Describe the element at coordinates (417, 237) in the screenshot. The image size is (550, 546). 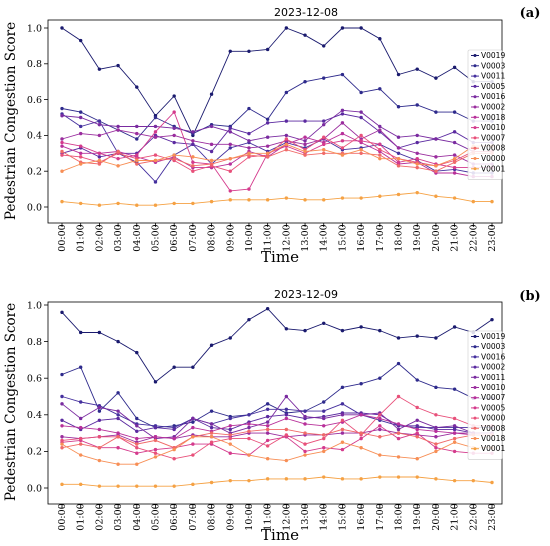
I see `x-tick-label: 19:00` at that location.